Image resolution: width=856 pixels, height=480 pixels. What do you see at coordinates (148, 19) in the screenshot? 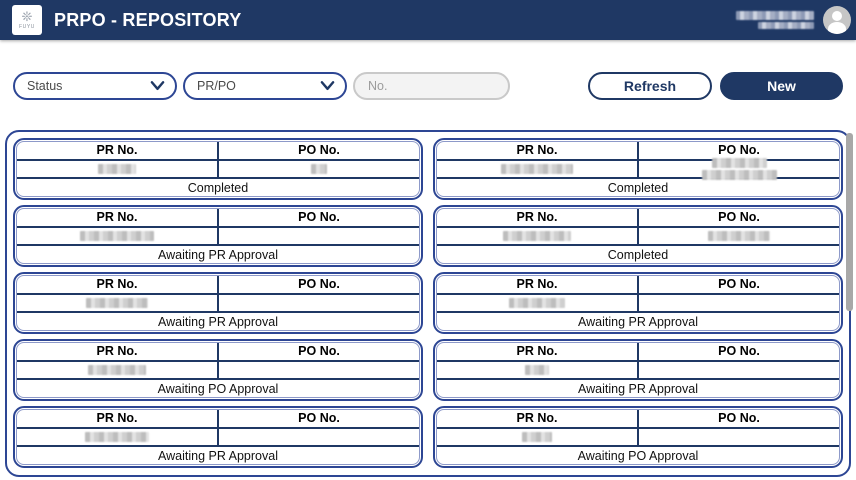
I see `page-title: PRPO - REPOSITORY` at bounding box center [148, 19].